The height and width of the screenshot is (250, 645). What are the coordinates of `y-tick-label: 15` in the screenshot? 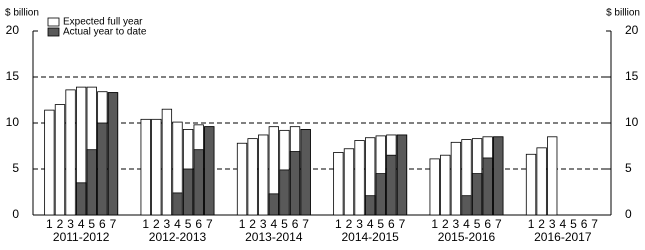 It's located at (13, 76).